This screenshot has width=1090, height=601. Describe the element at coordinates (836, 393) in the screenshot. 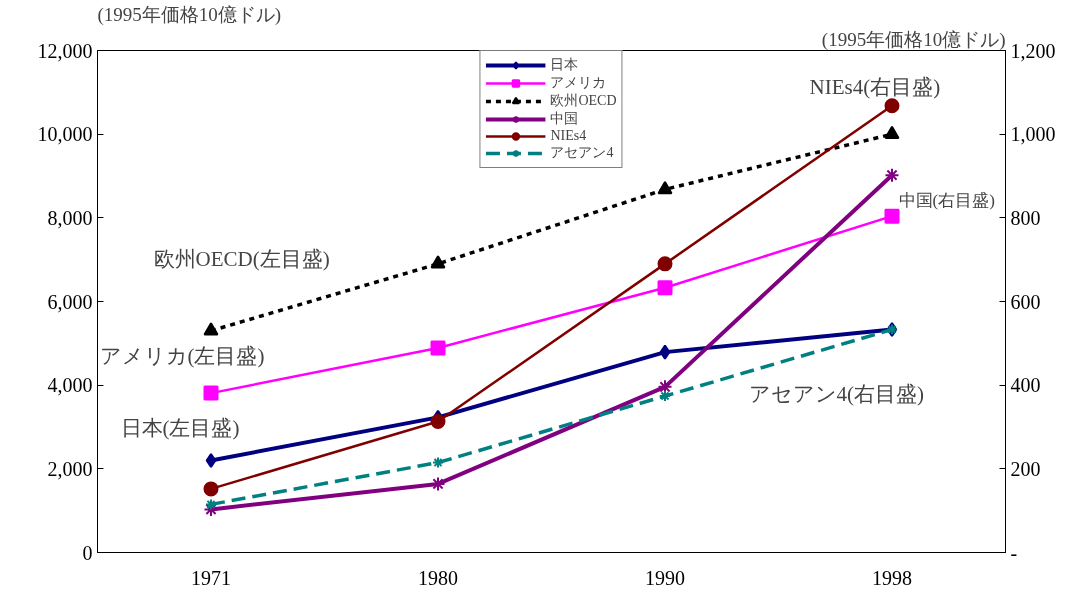

I see `annotation: アセアン4(右目盛)` at that location.